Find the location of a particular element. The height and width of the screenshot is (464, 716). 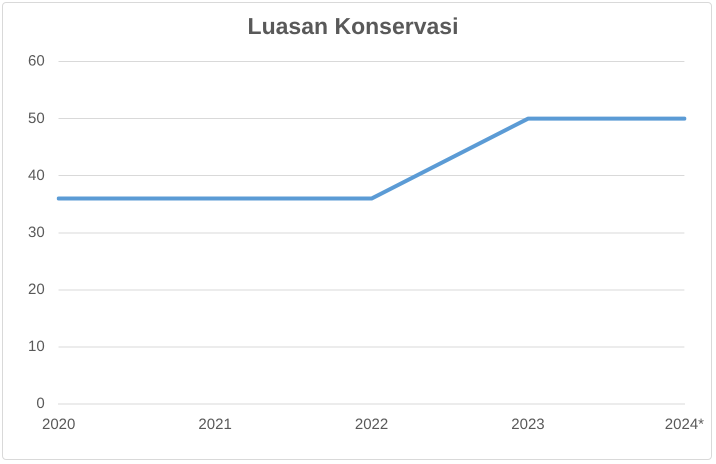

chart-title: Luasan Konservasi is located at coordinates (353, 26).